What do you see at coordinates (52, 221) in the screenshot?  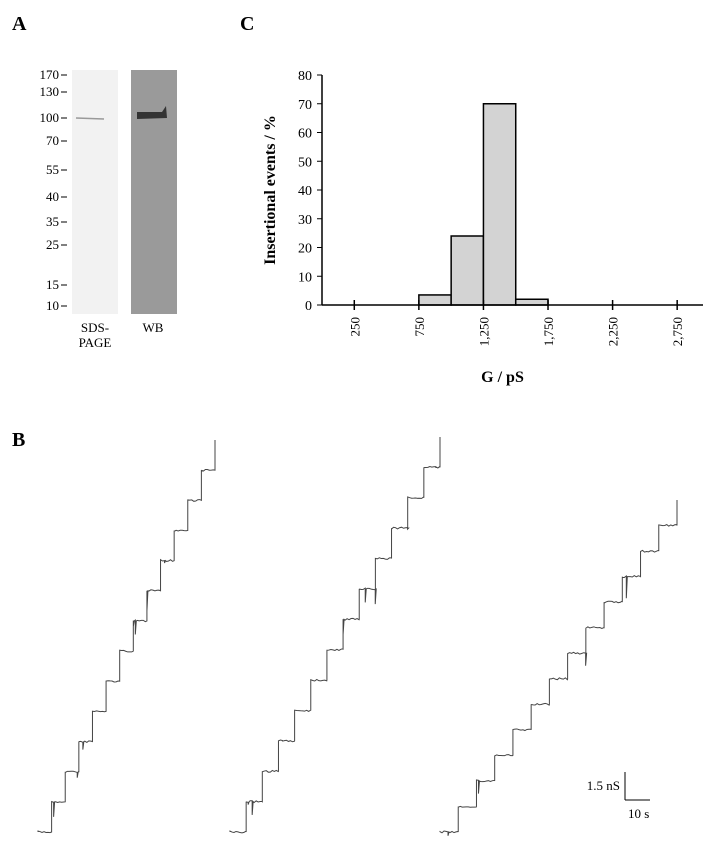 I see `marker-label: 35` at bounding box center [52, 221].